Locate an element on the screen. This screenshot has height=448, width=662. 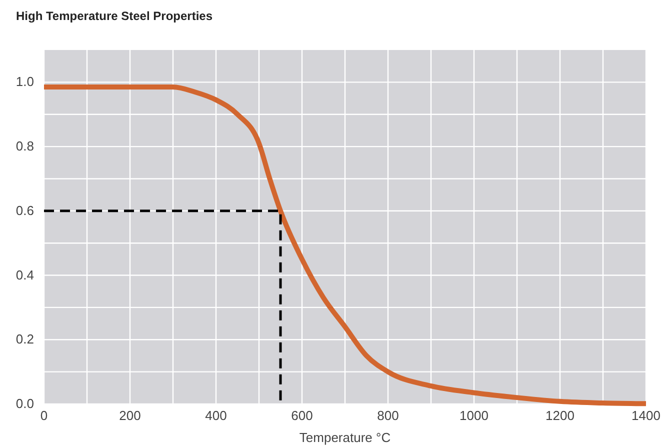
x-tick-label: 200 is located at coordinates (130, 415).